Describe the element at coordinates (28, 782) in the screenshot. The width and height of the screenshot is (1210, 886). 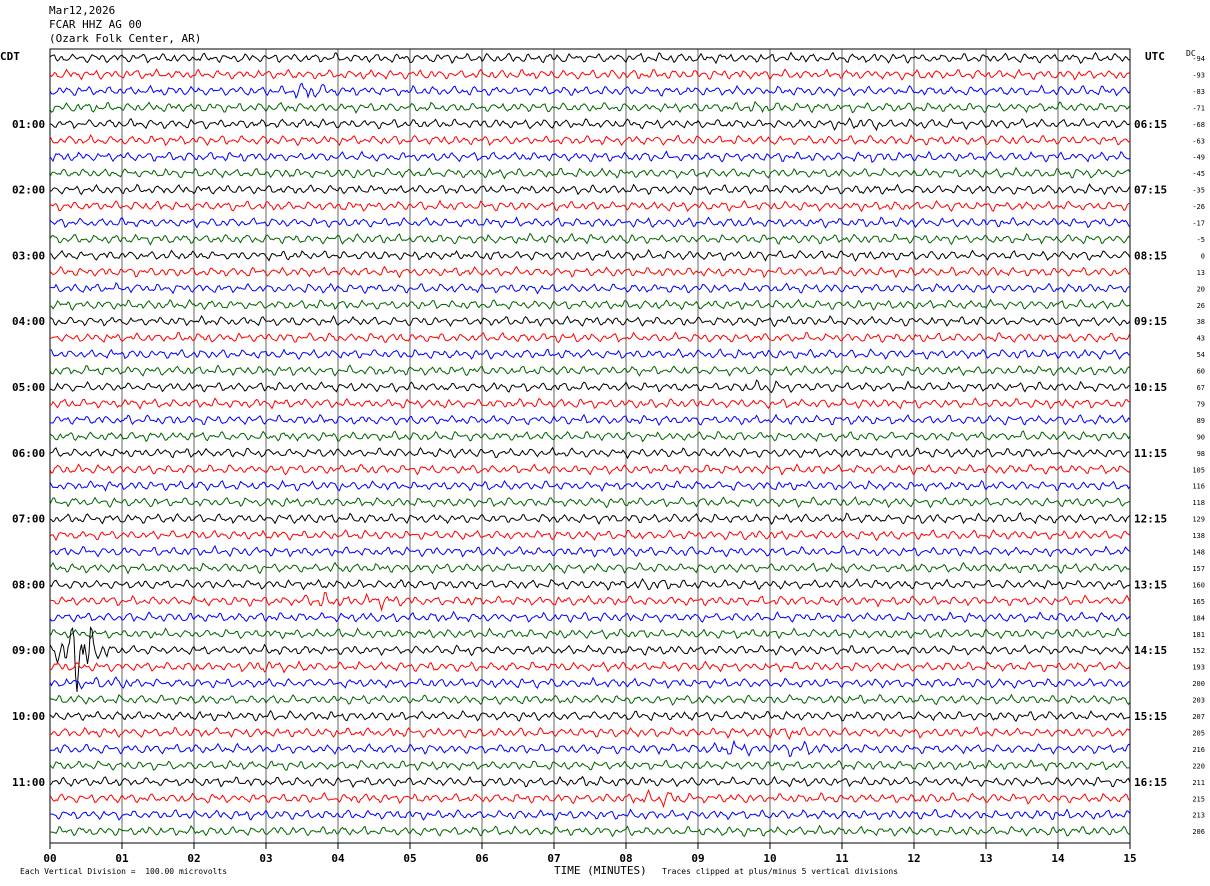
I see `cdt-hour-label: 11:00` at that location.